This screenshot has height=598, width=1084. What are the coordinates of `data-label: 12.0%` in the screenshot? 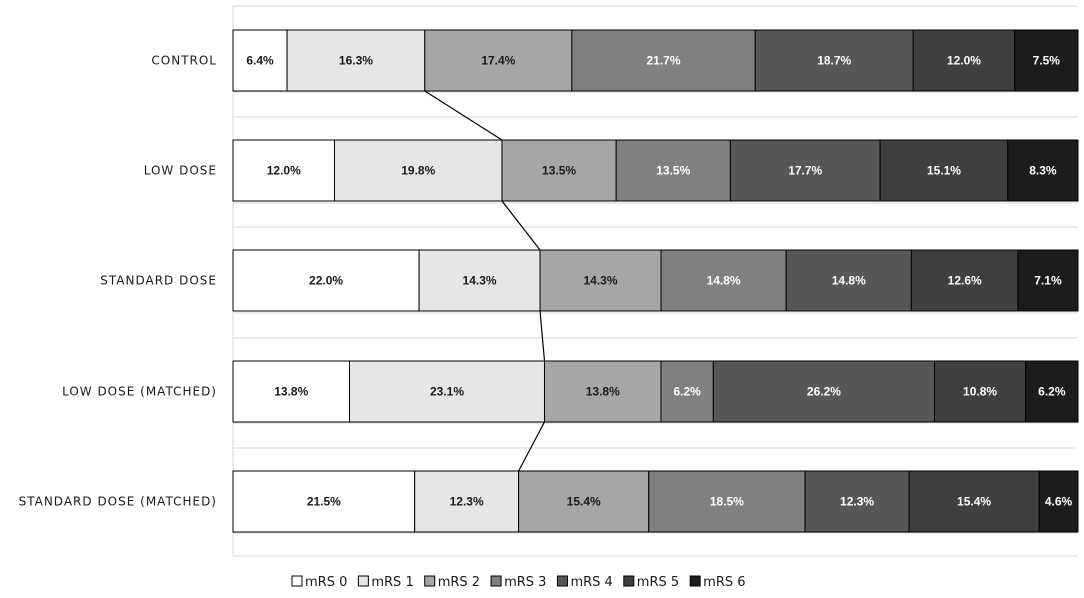 It's located at (284, 171).